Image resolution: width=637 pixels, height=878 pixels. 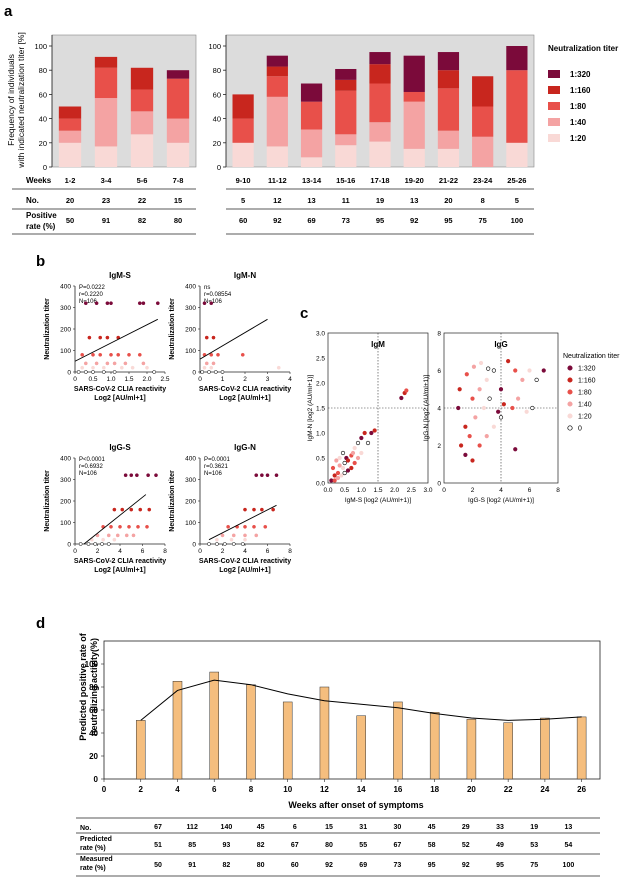 I want to click on panel-b-xtick-label: 4, so click(x=245, y=551).